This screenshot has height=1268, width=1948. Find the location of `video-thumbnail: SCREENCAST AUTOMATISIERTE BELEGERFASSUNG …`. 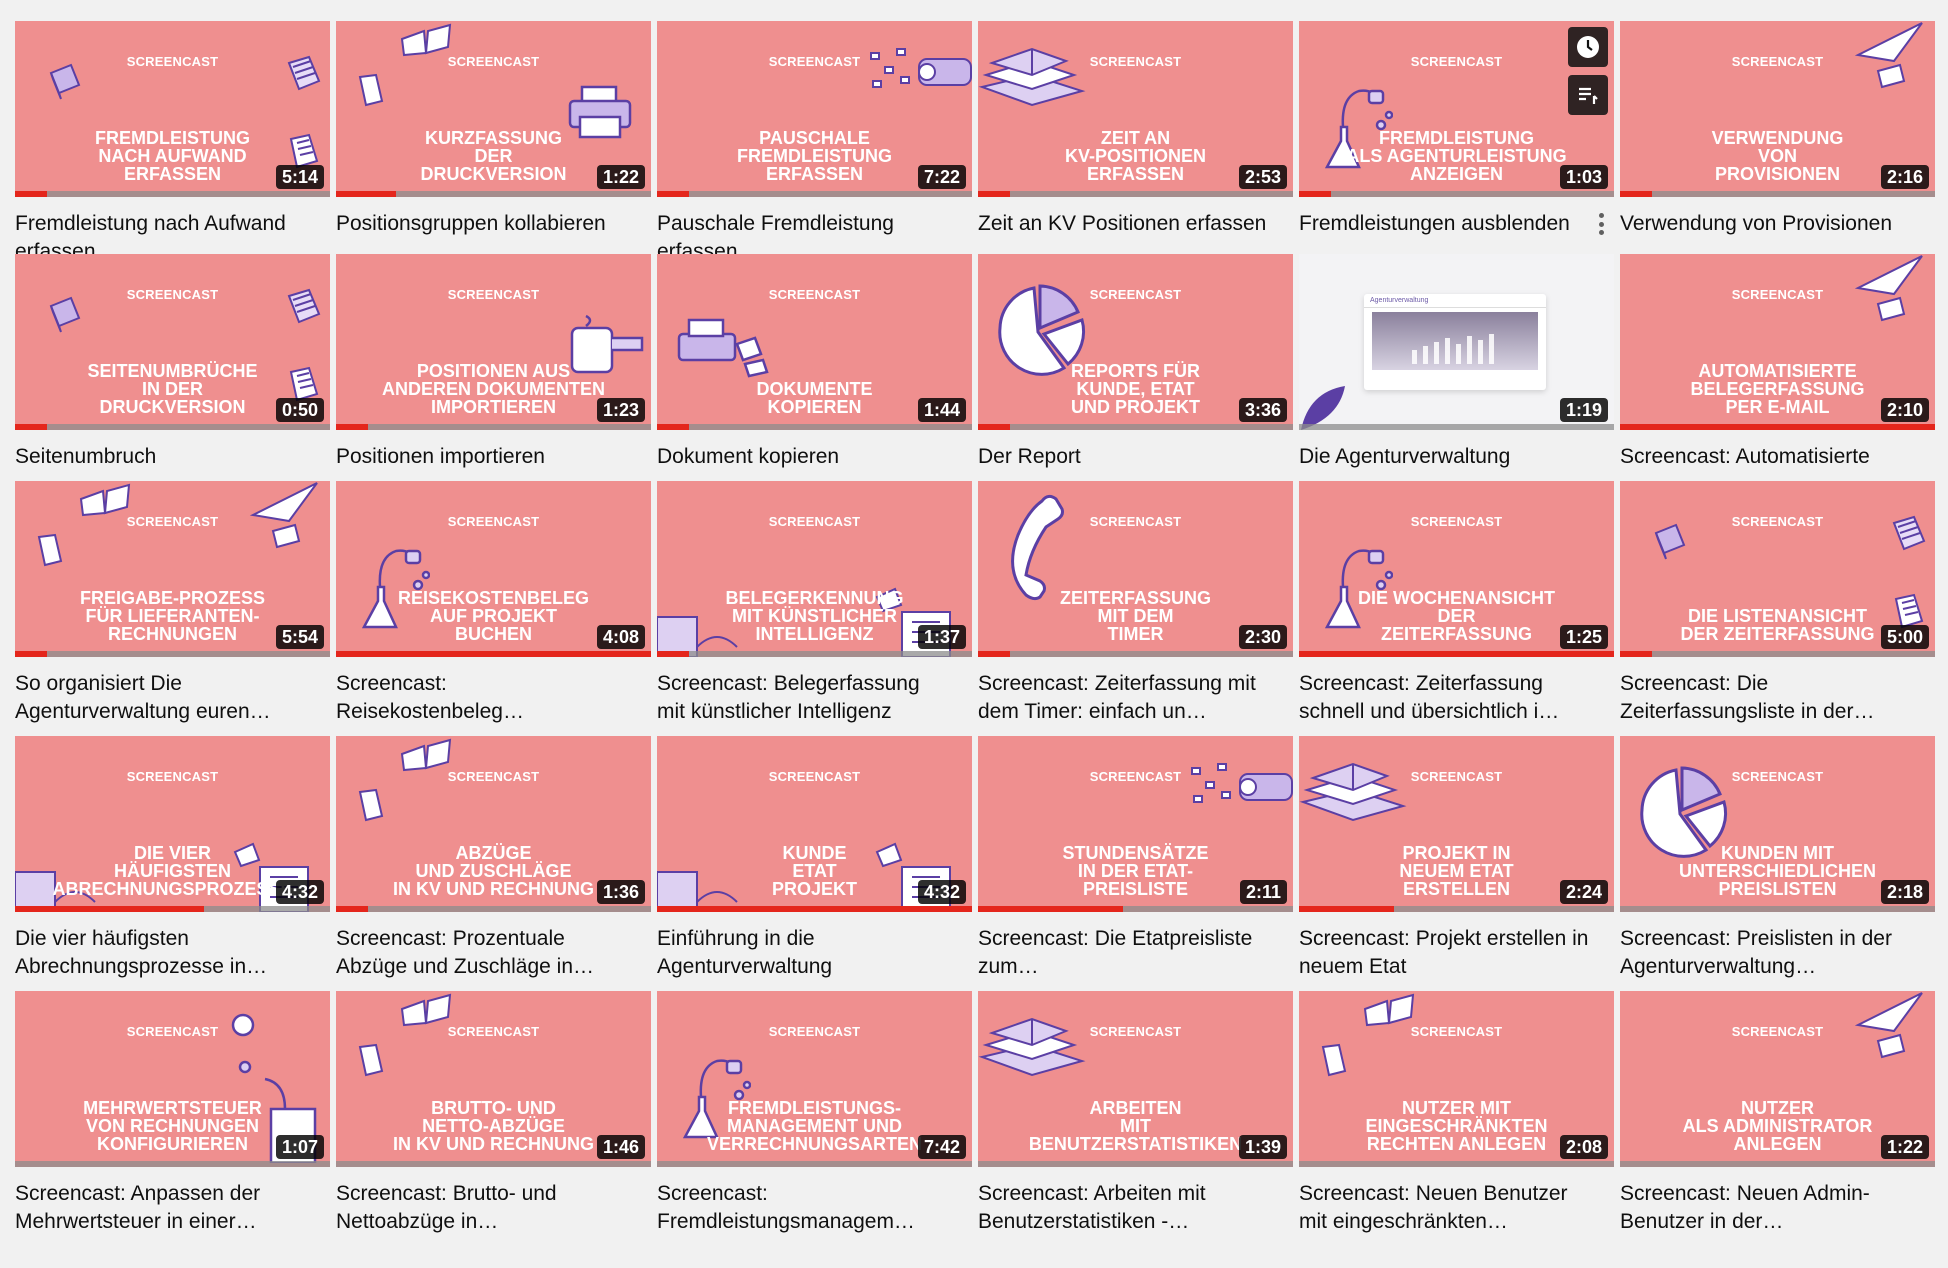

video-thumbnail: SCREENCAST AUTOMATISIERTE BELEGERFASSUNG … is located at coordinates (1777, 342).